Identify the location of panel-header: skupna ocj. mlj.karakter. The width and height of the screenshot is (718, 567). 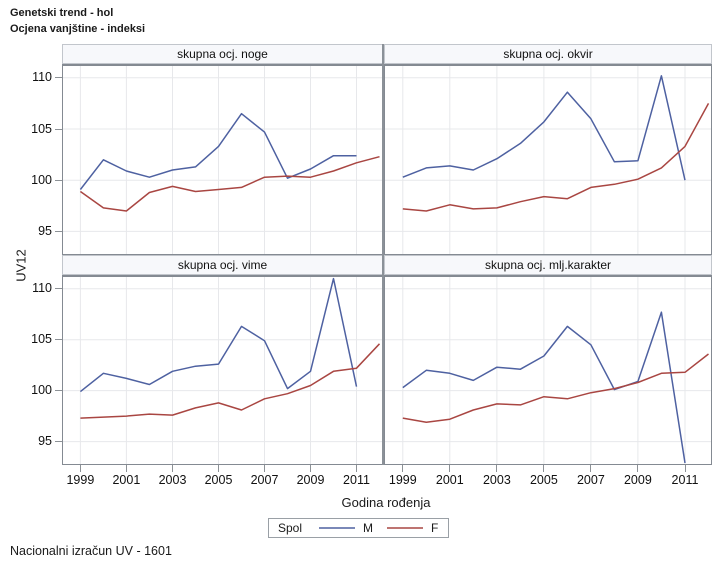
(548, 265).